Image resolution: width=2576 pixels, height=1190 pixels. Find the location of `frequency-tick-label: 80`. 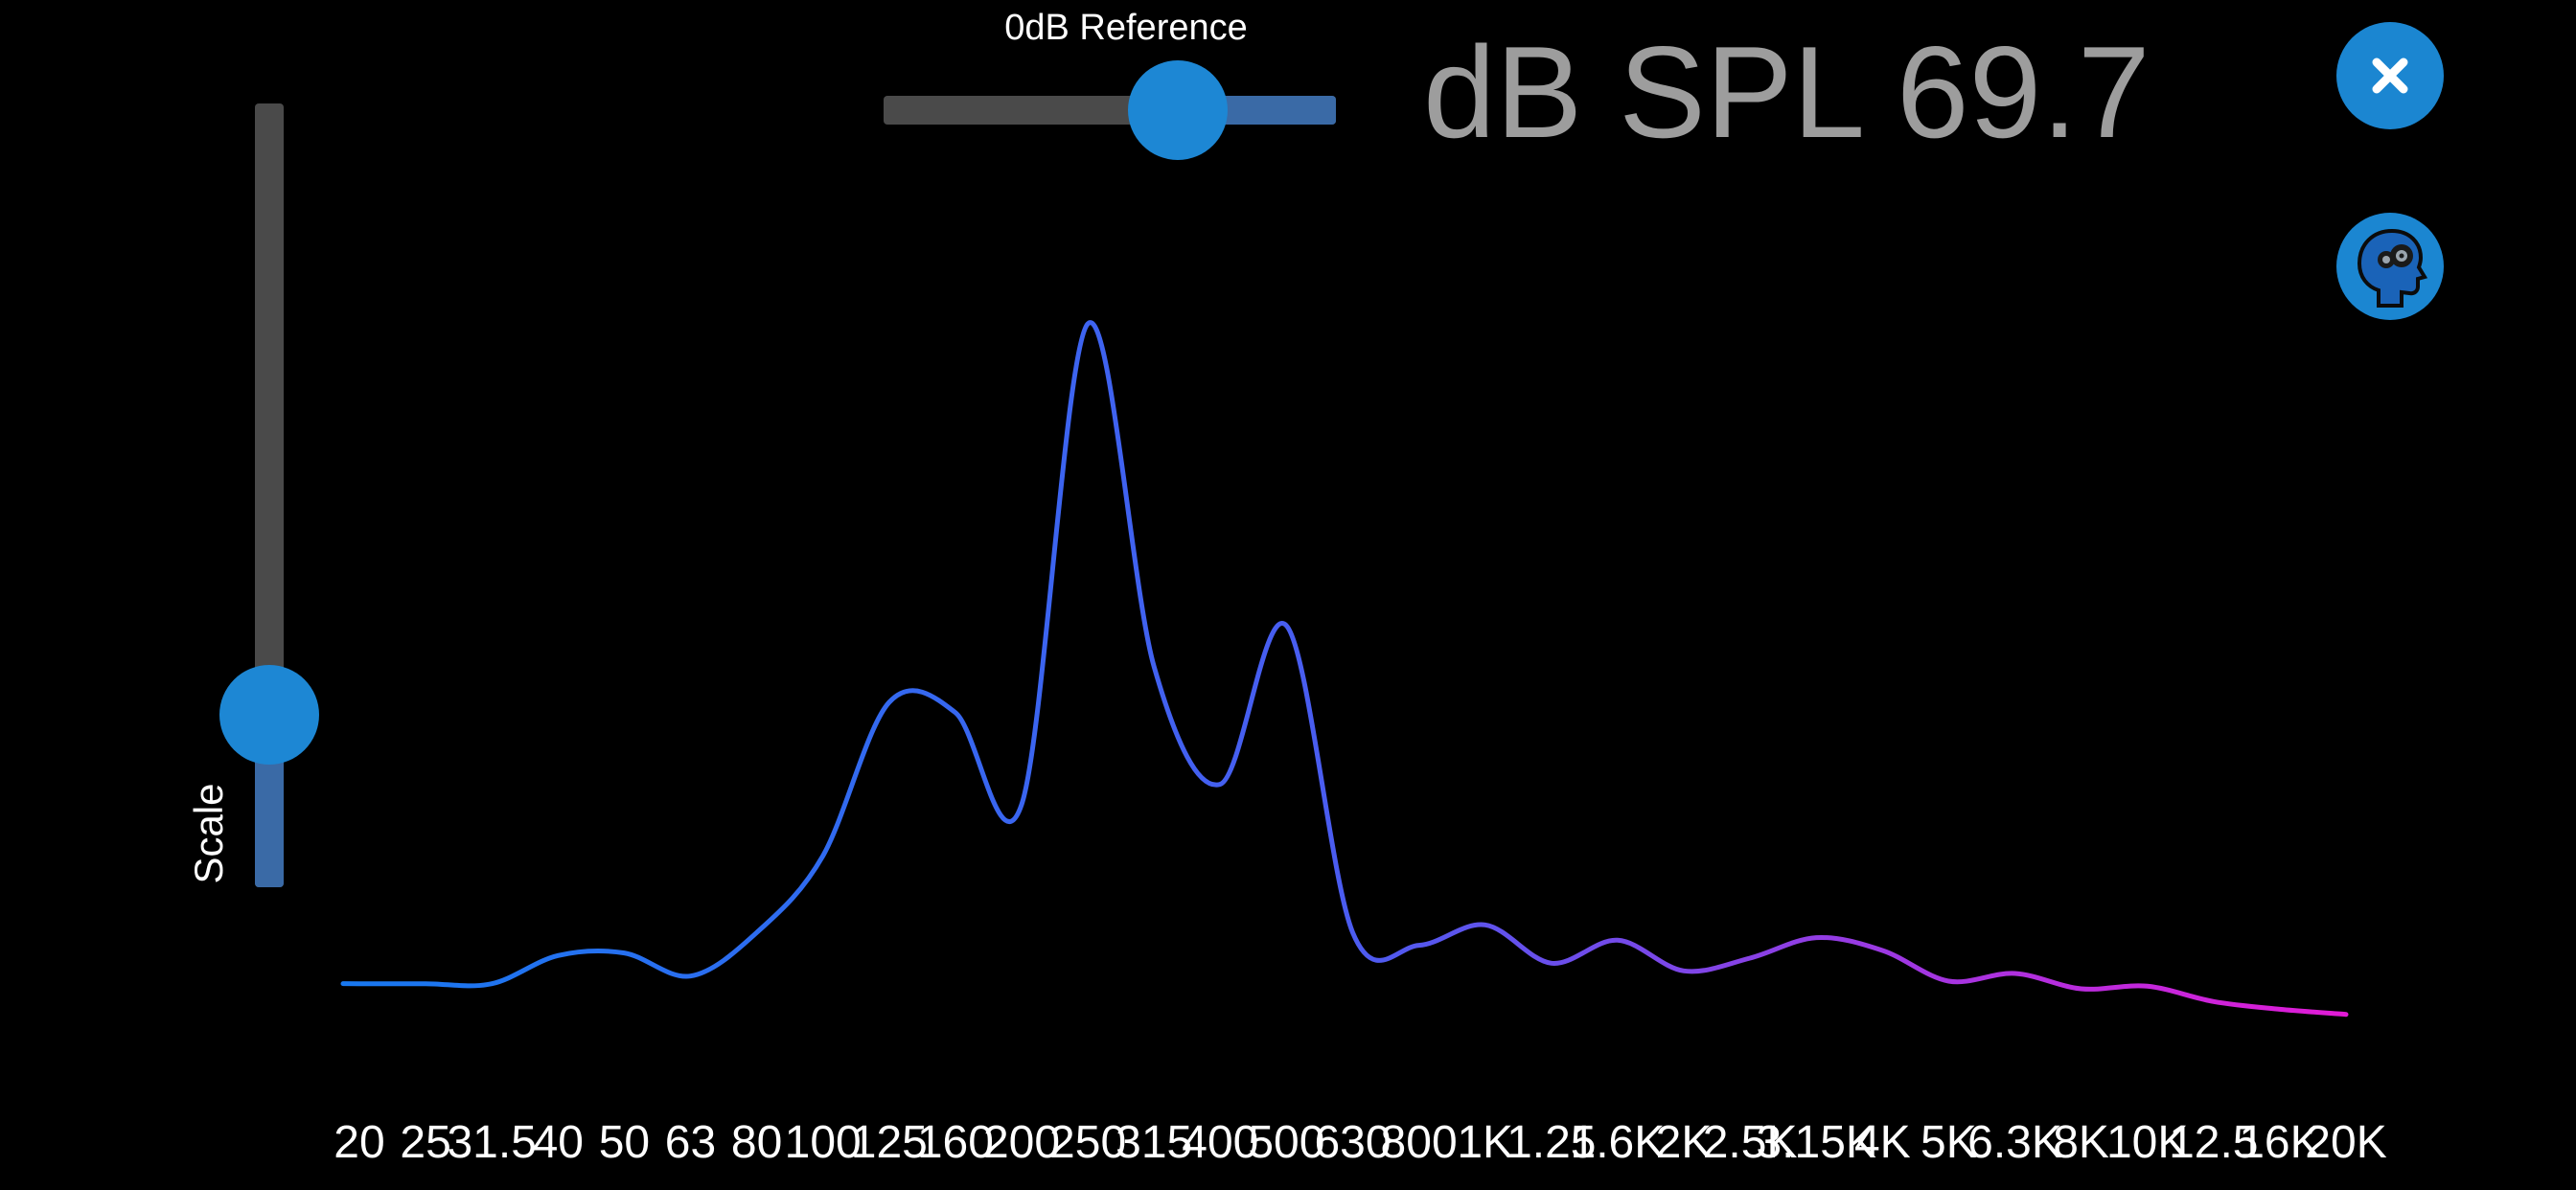

frequency-tick-label: 80 is located at coordinates (757, 1142).